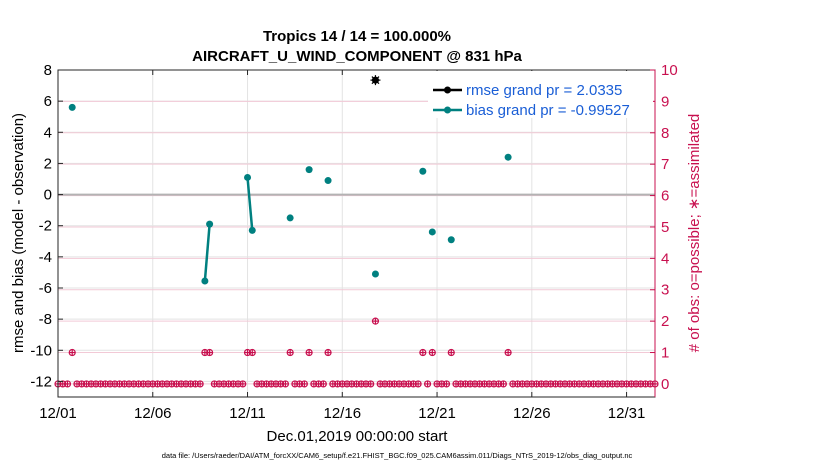 The image size is (830, 470). Describe the element at coordinates (356, 352) in the screenshot. I see `obs-count-series` at that location.